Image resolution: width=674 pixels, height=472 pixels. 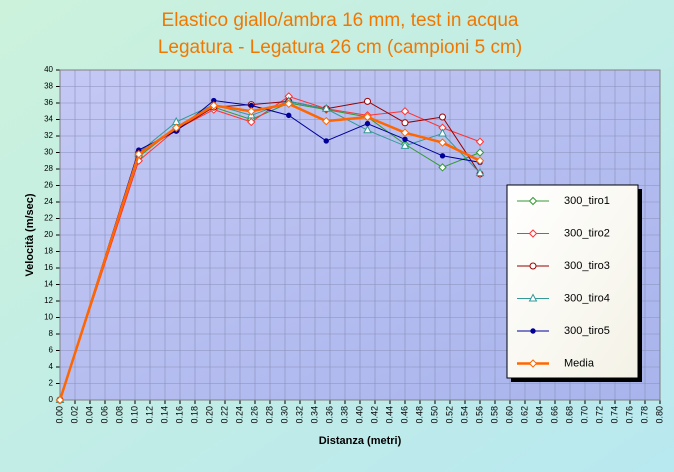 I want to click on x-tick-label: 0.58, so click(x=494, y=415).